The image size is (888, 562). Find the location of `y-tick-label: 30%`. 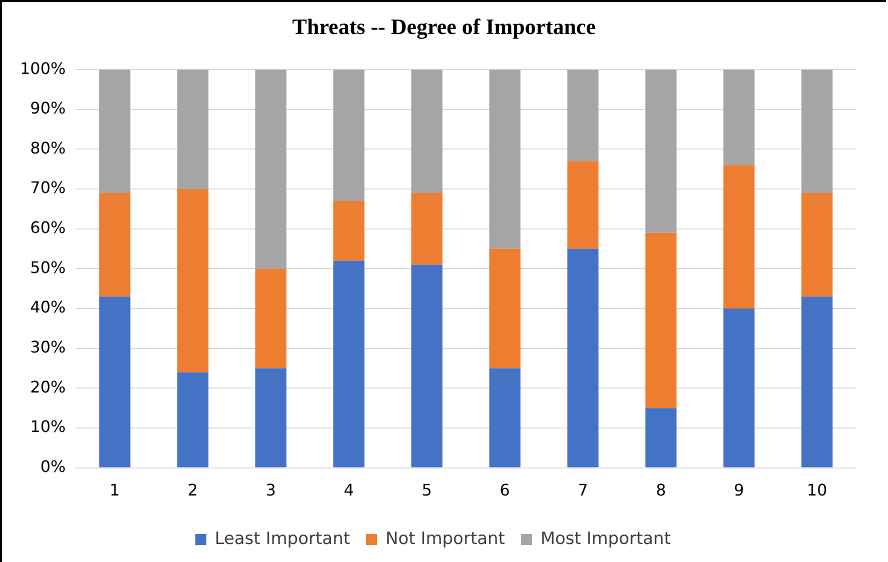

y-tick-label: 30% is located at coordinates (48, 346).